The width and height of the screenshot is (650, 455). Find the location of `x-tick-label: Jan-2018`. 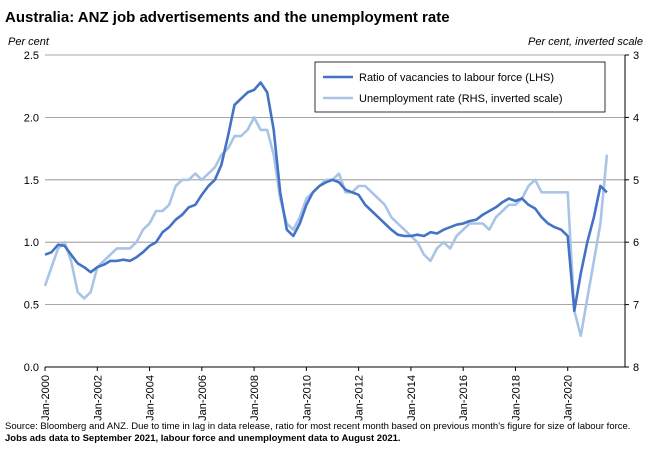

x-tick-label: Jan-2018 is located at coordinates (516, 398).